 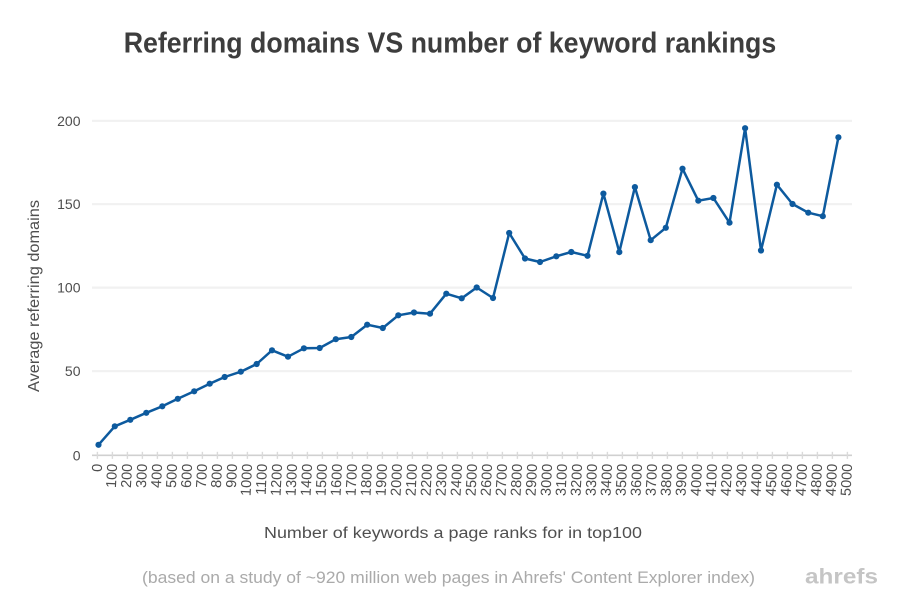 I want to click on svg-text: 500, so click(x=172, y=475).